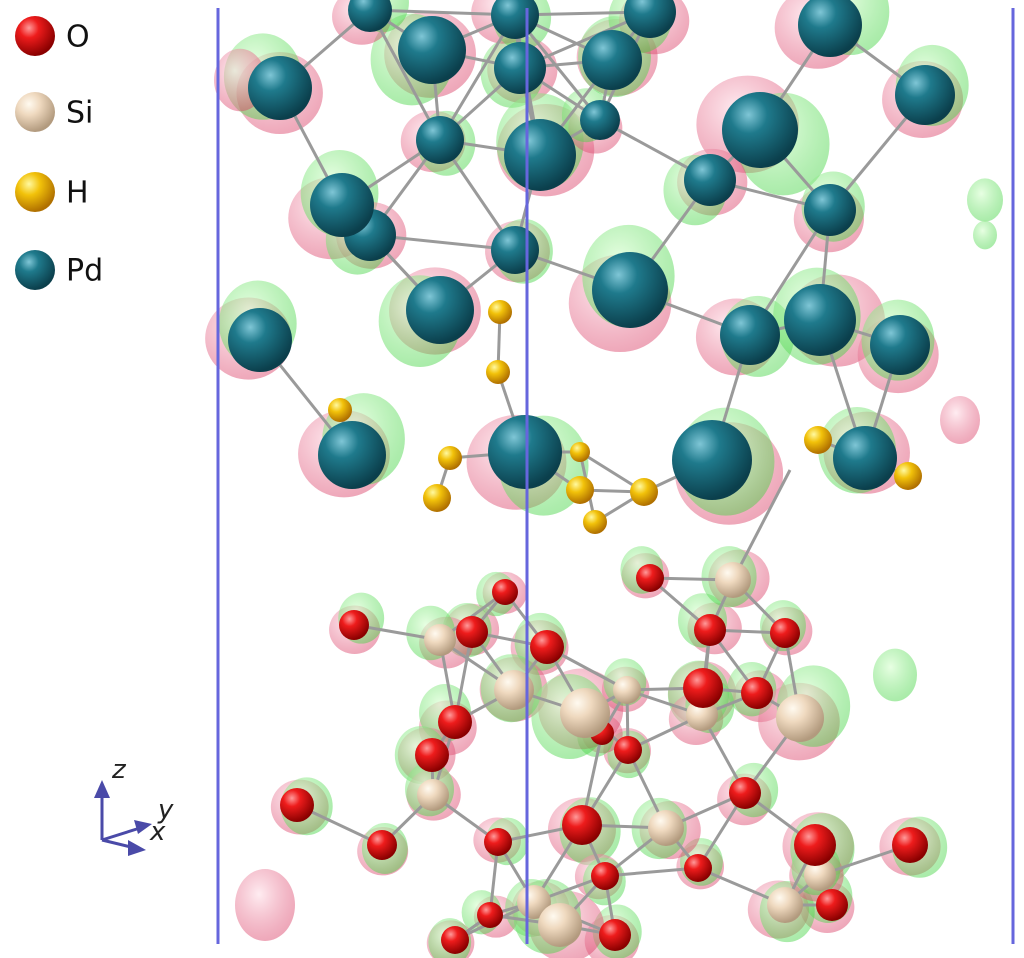  Describe the element at coordinates (157, 832) in the screenshot. I see `axis-label: x` at that location.